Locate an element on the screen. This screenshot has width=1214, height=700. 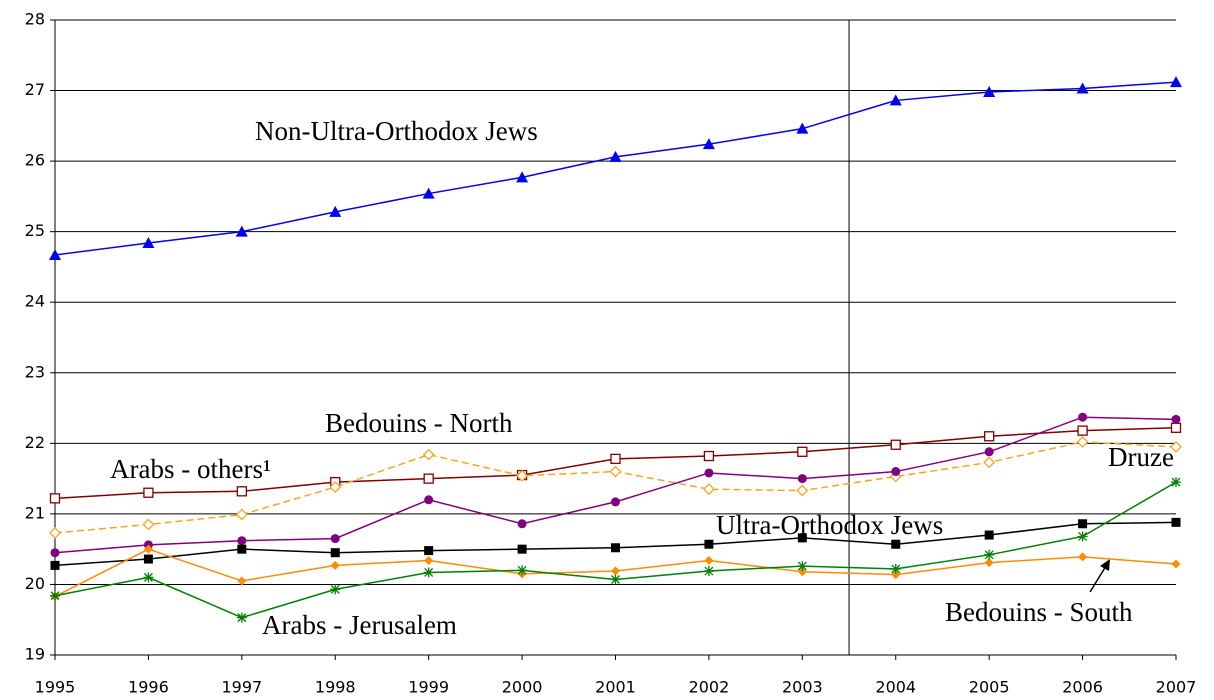
x-tick-label: 2007 is located at coordinates (1176, 687).